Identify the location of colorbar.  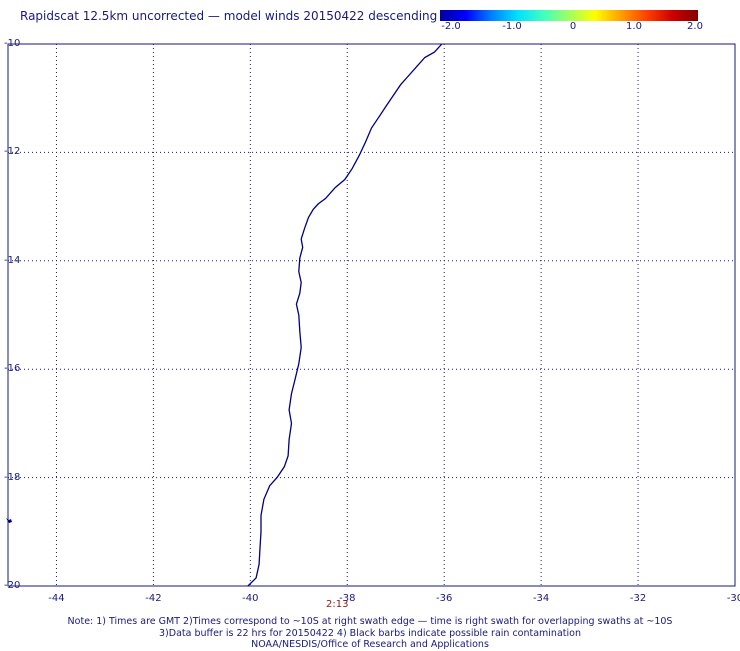
(569, 15).